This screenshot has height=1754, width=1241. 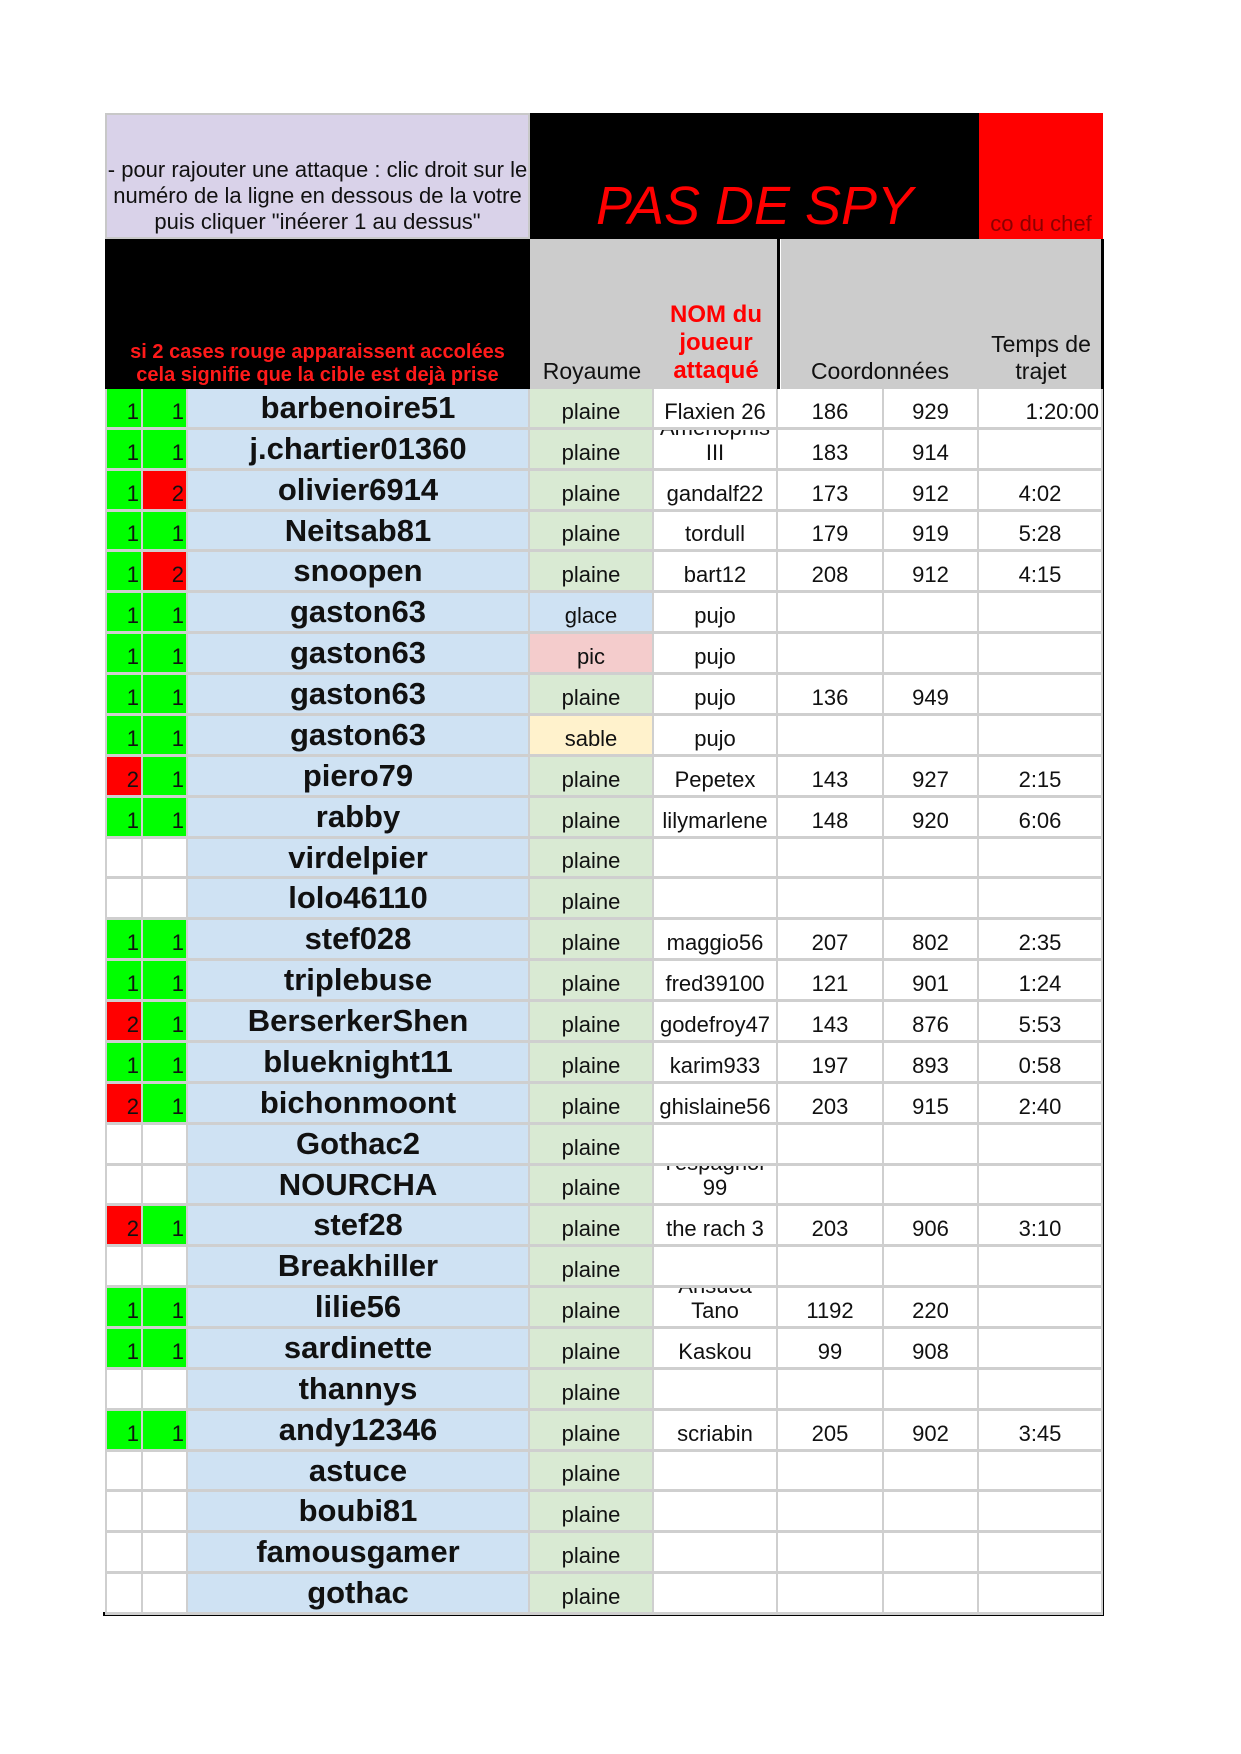 I want to click on player-name: thannys, so click(x=359, y=1390).